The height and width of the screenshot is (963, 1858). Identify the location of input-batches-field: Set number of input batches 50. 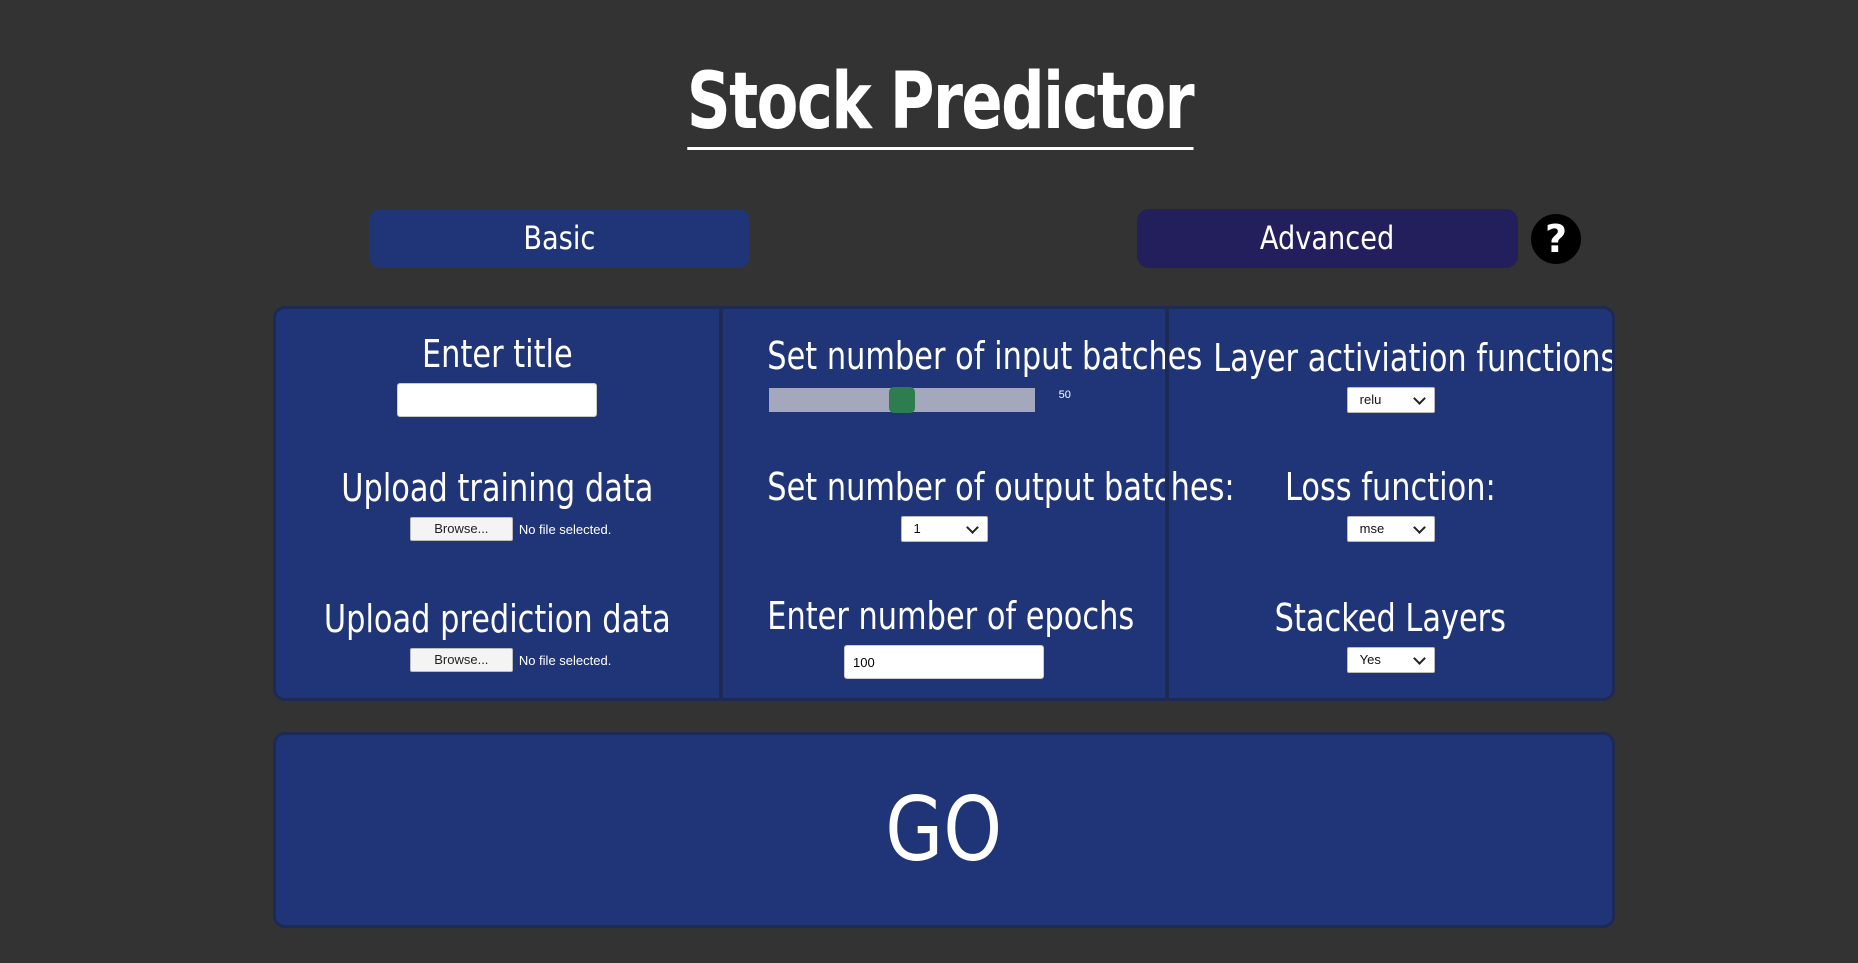
(963, 374).